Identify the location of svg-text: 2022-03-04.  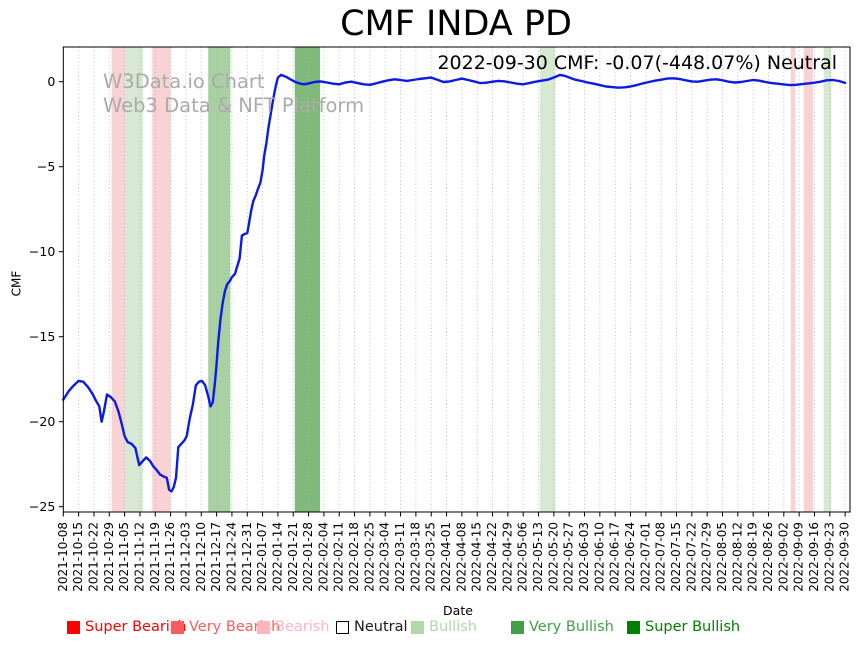
(385, 557).